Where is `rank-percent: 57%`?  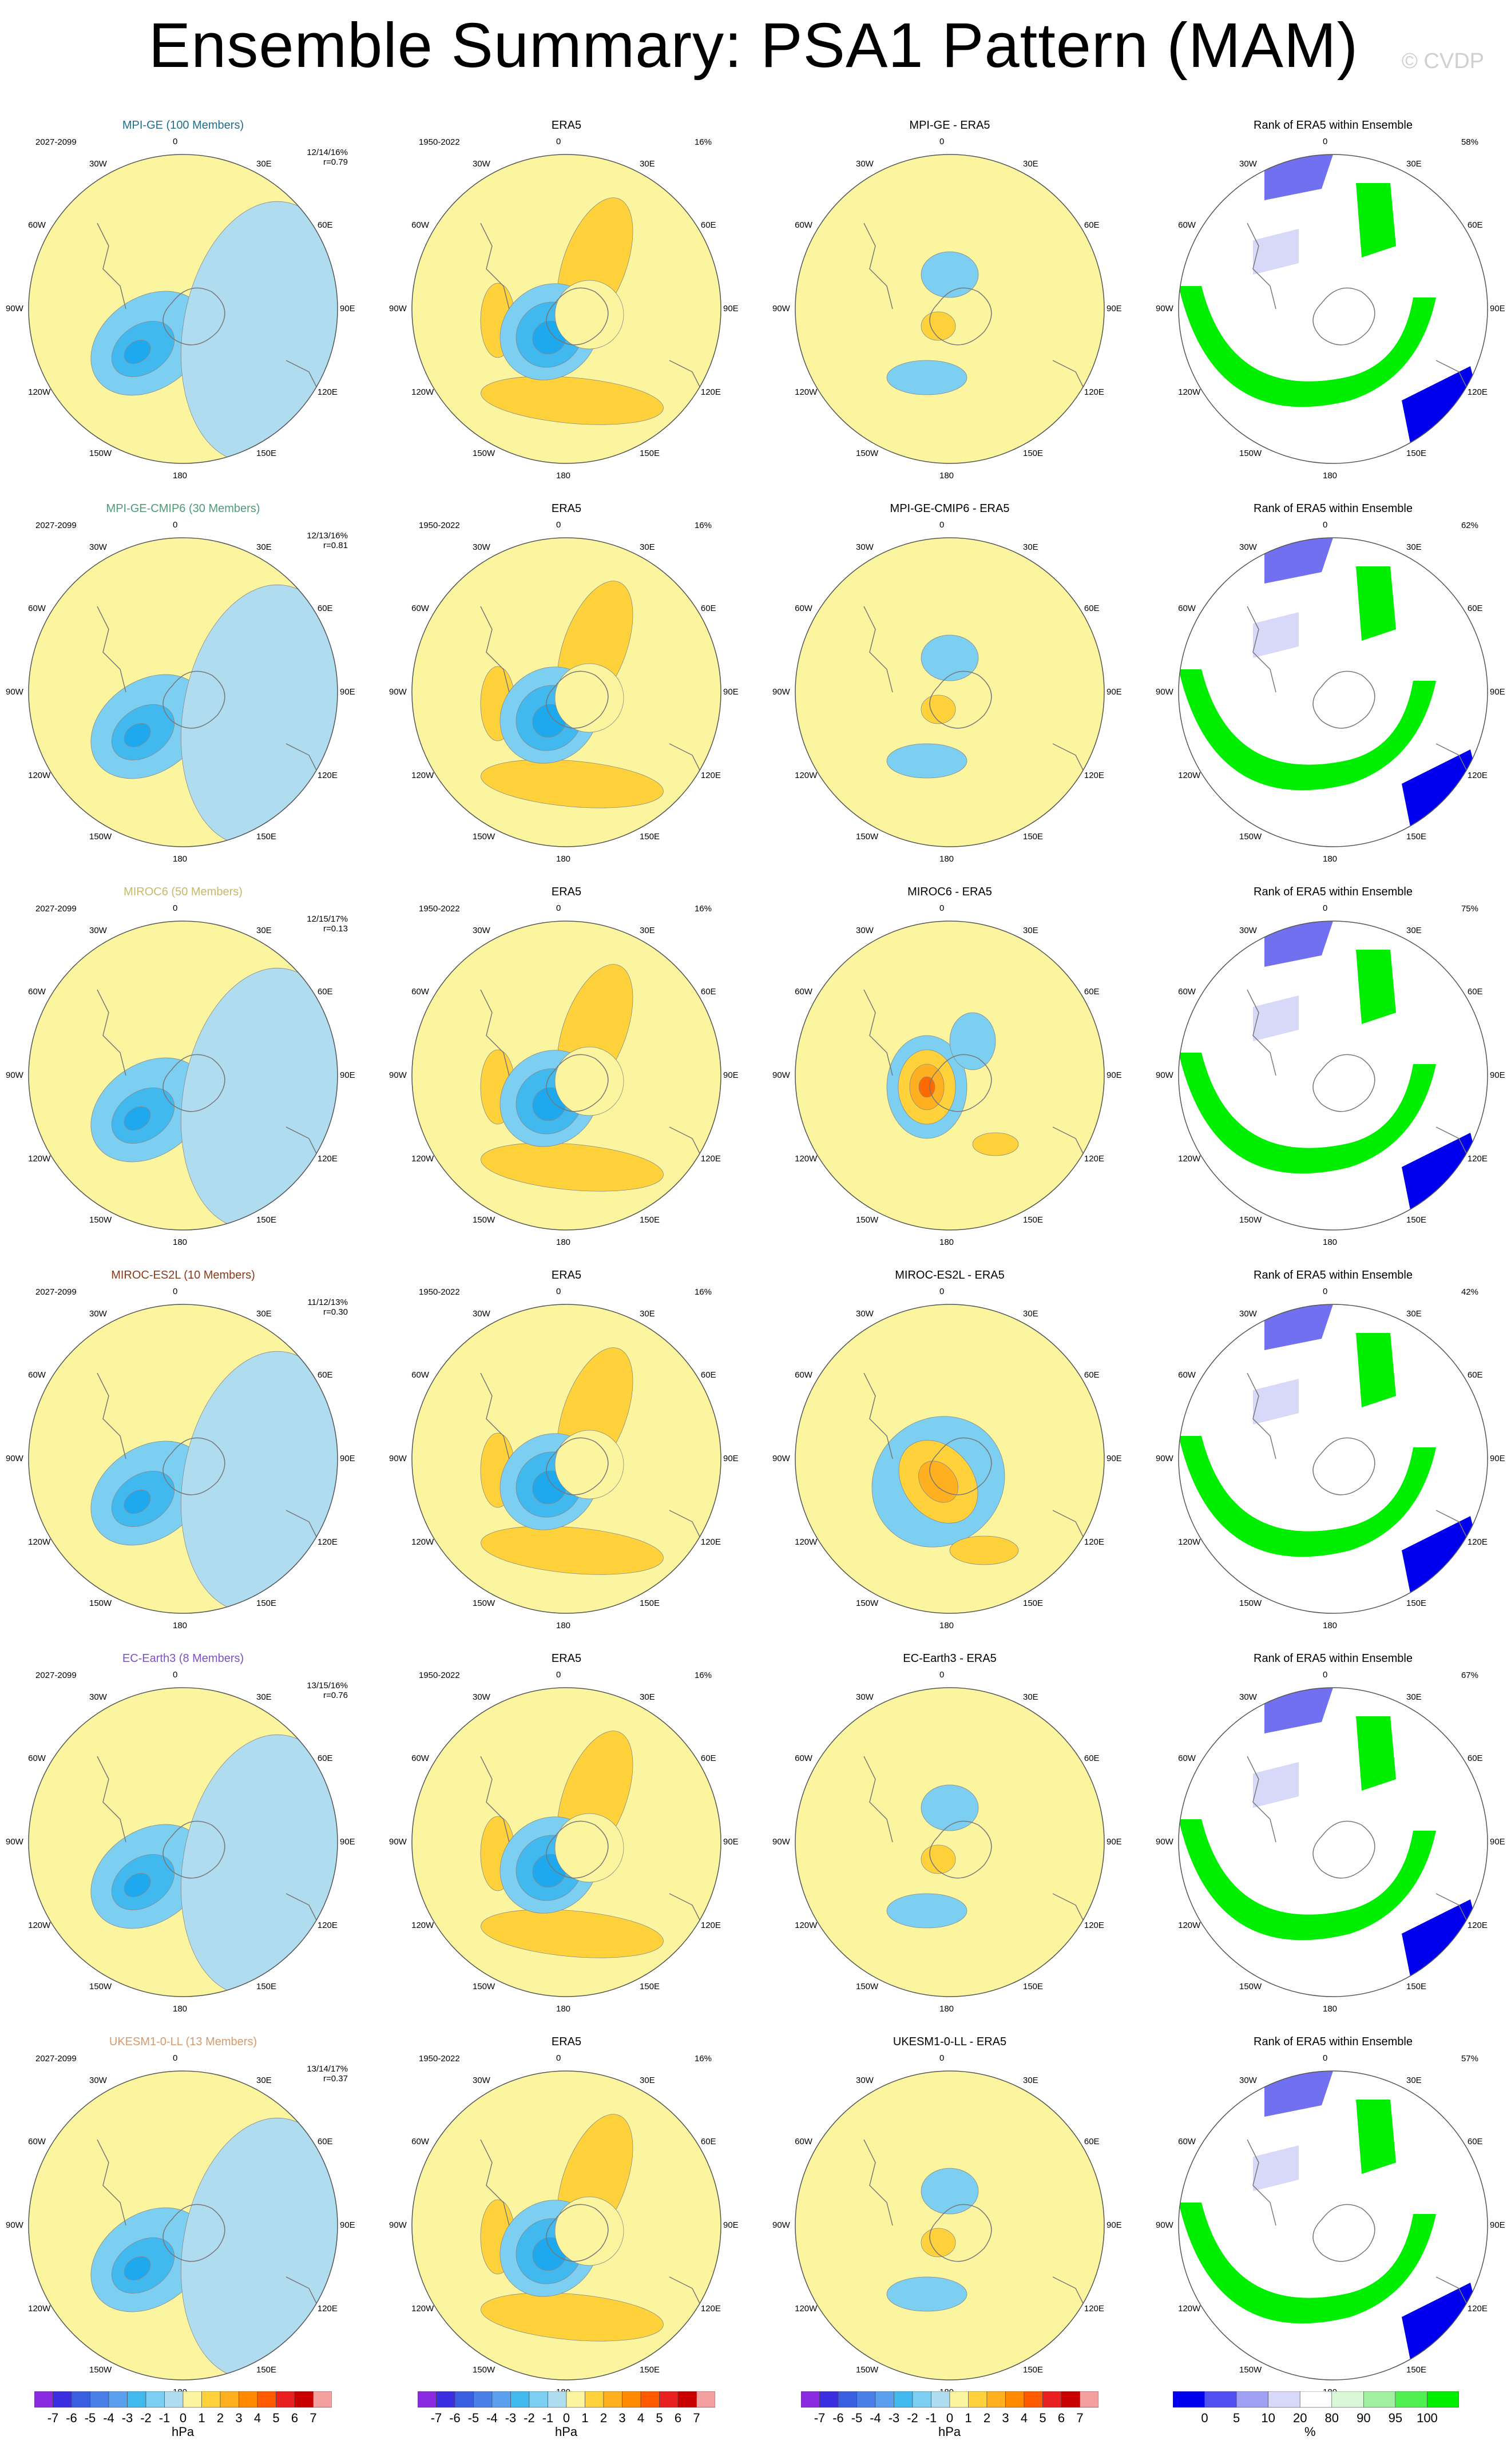
rank-percent: 57% is located at coordinates (1469, 2059).